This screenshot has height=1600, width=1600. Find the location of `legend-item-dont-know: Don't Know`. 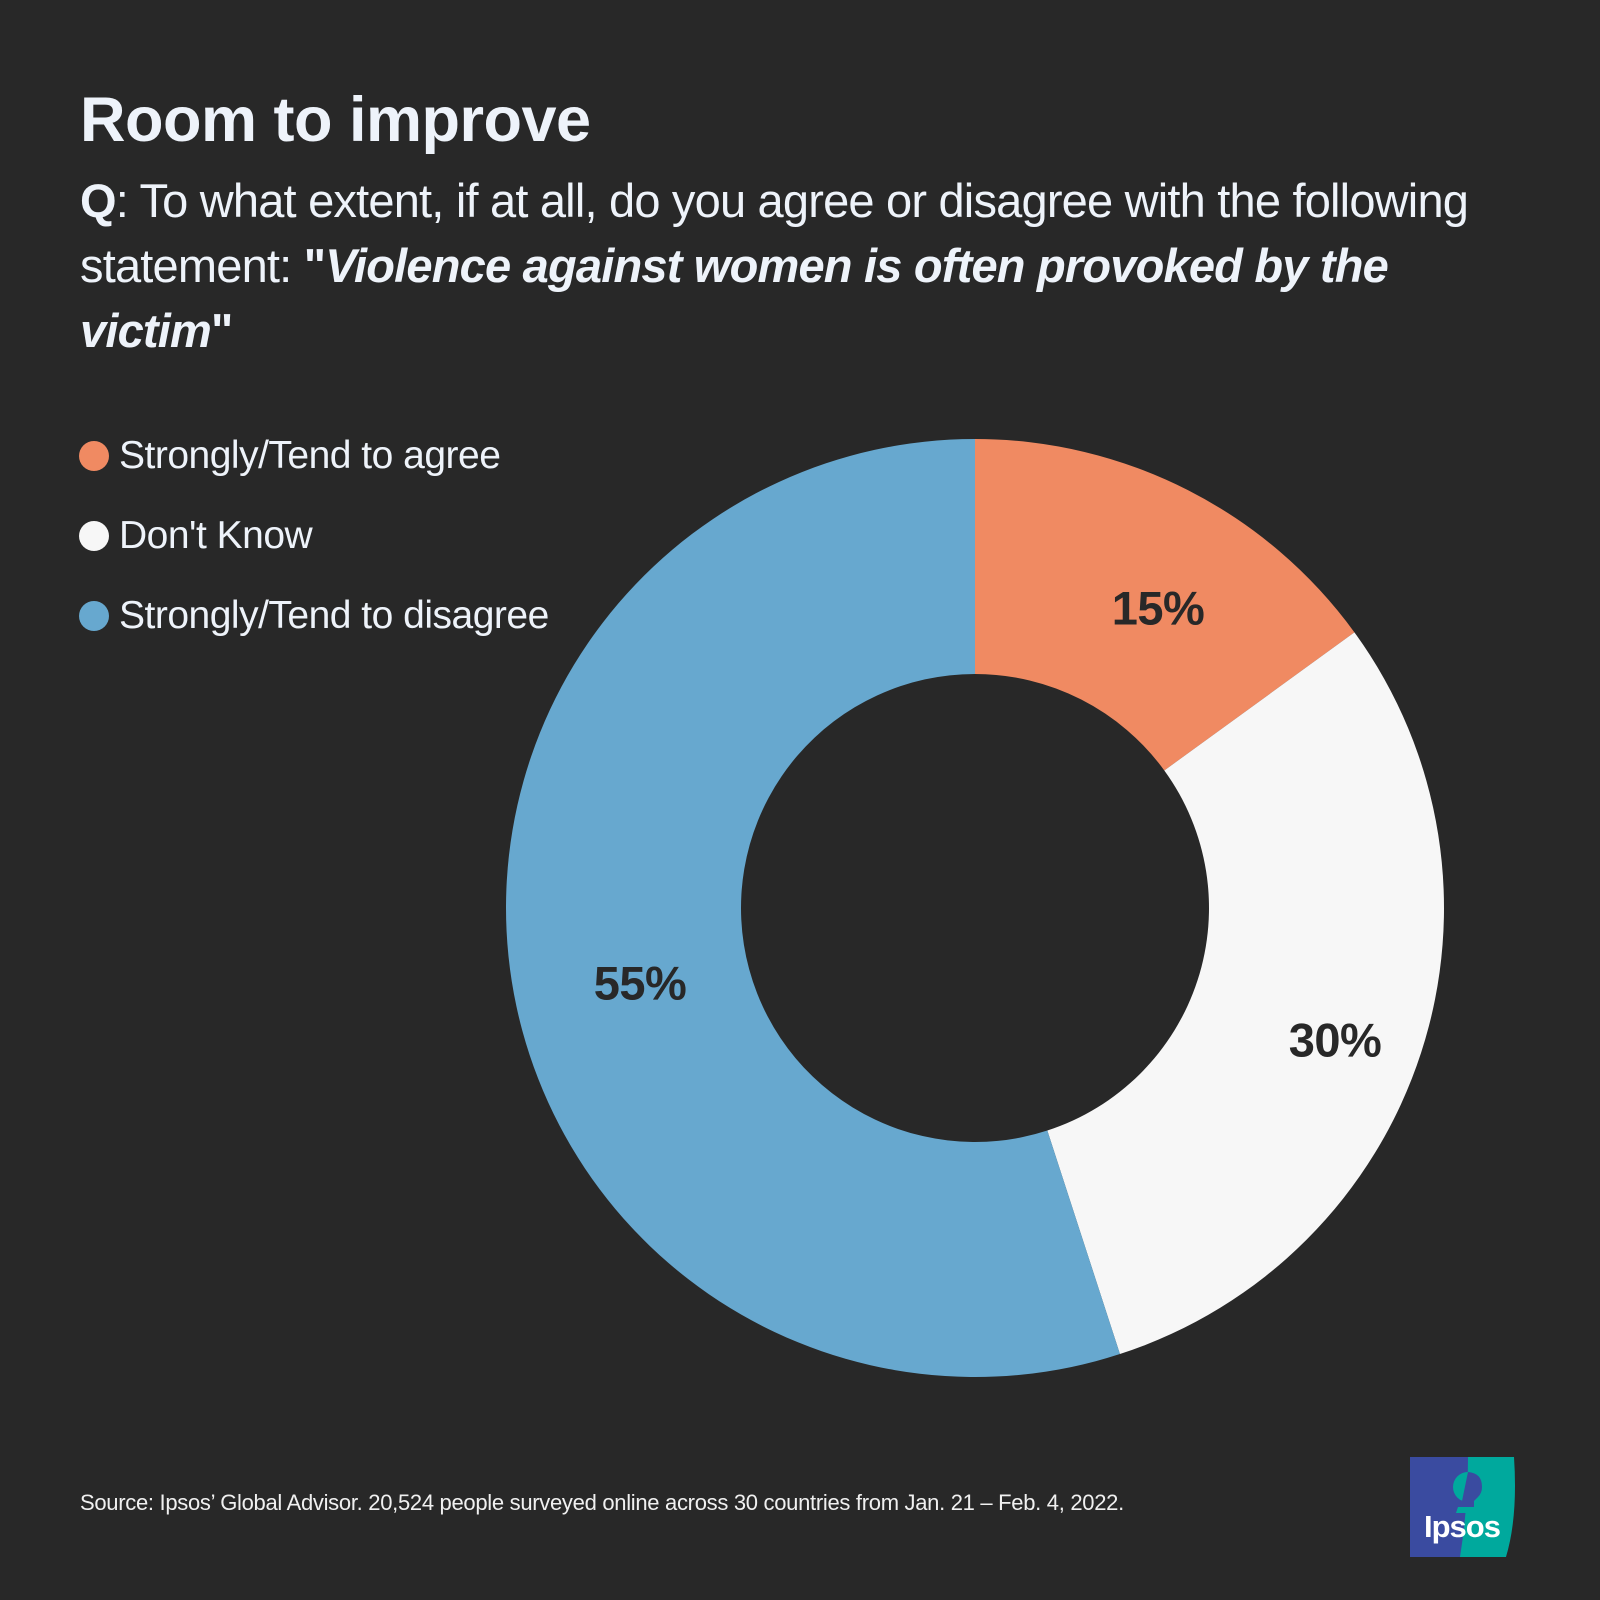

legend-item-dont-know: Don't Know is located at coordinates (314, 536).